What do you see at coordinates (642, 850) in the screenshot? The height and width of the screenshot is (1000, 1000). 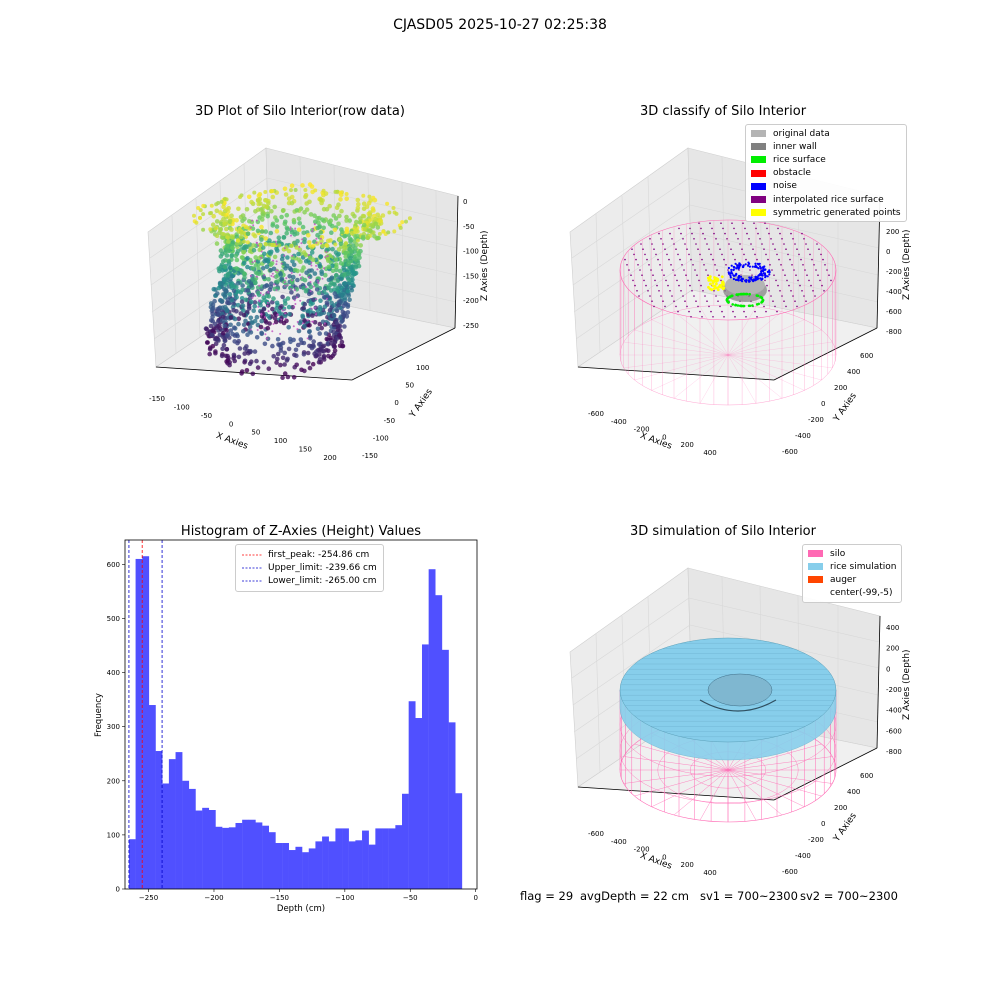 I see `x-tick-label: -200` at bounding box center [642, 850].